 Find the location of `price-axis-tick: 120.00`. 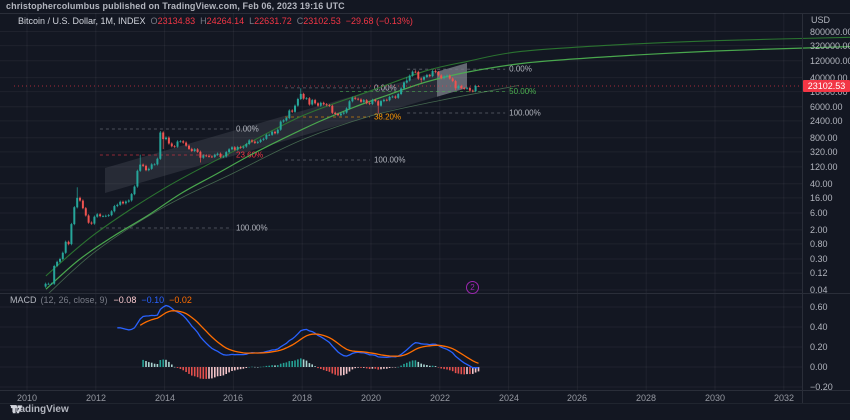

price-axis-tick: 120.00 is located at coordinates (824, 167).